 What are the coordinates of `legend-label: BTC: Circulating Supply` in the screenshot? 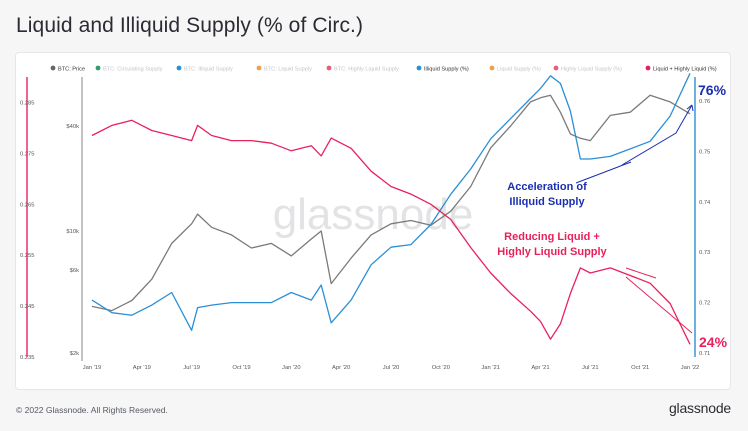 It's located at (133, 70).